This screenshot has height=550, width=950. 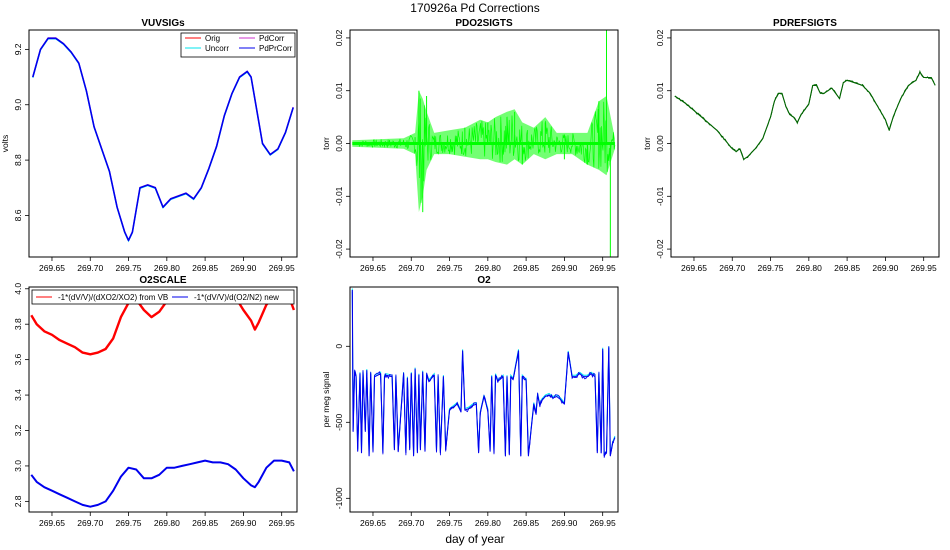 What do you see at coordinates (339, 422) in the screenshot?
I see `y-tick-label: -500` at bounding box center [339, 422].